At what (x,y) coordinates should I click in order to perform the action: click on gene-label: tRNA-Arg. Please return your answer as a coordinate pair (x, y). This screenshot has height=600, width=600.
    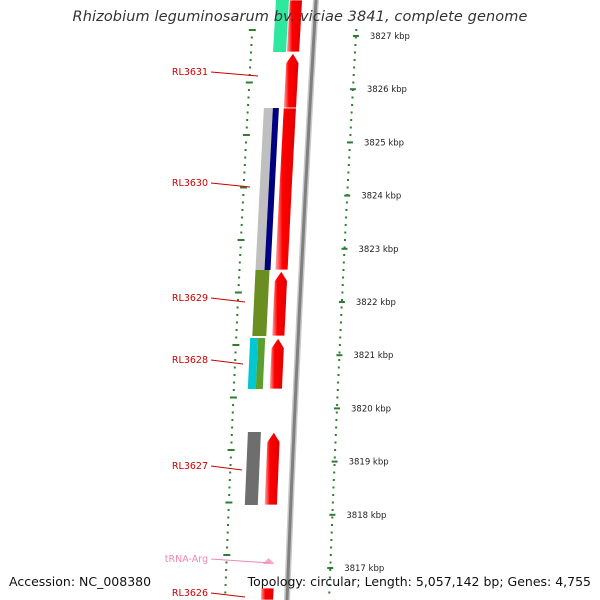
    Looking at the image, I should click on (186, 559).